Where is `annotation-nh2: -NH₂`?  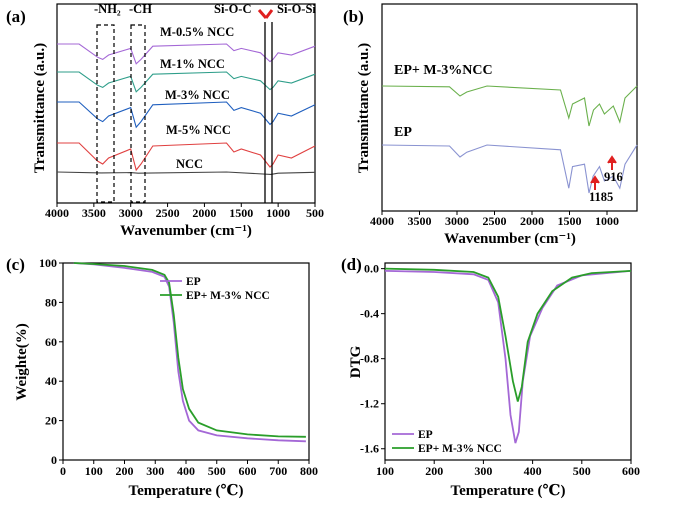 annotation-nh2: -NH₂ is located at coordinates (107, 9).